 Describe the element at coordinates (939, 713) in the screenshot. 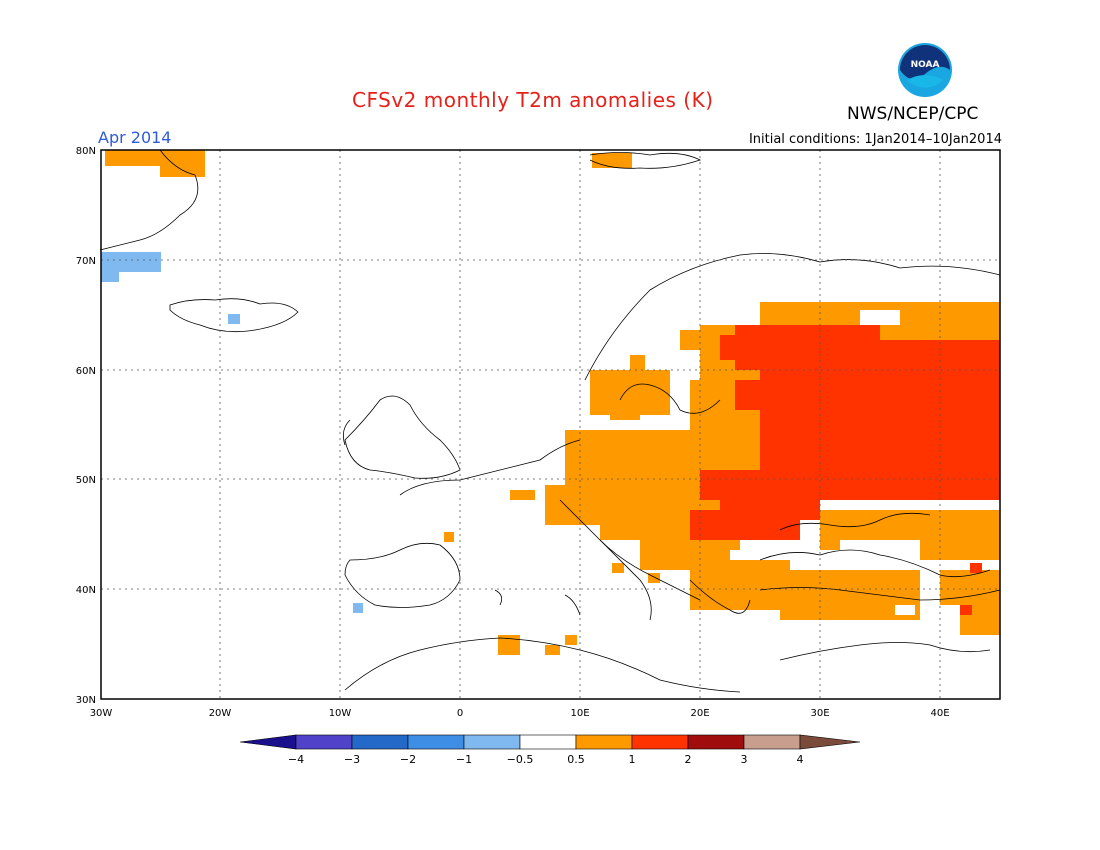

I see `lon-tick-label: 40E` at that location.